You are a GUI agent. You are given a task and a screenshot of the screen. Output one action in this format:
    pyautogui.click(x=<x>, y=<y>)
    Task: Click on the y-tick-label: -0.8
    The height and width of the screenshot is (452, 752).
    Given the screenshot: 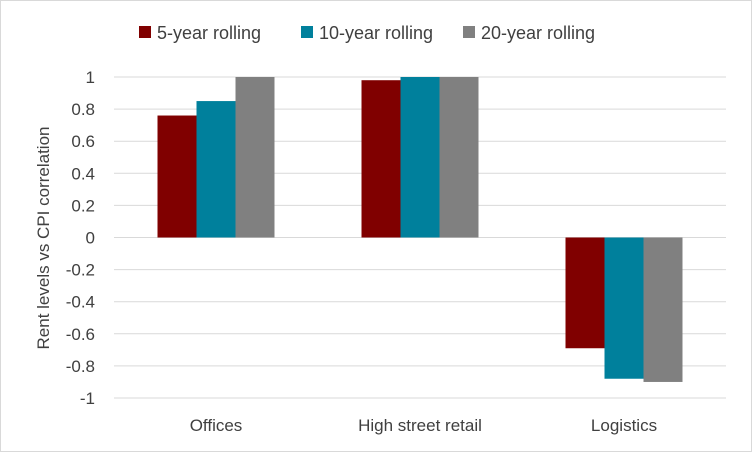 What is the action you would take?
    pyautogui.click(x=80, y=366)
    